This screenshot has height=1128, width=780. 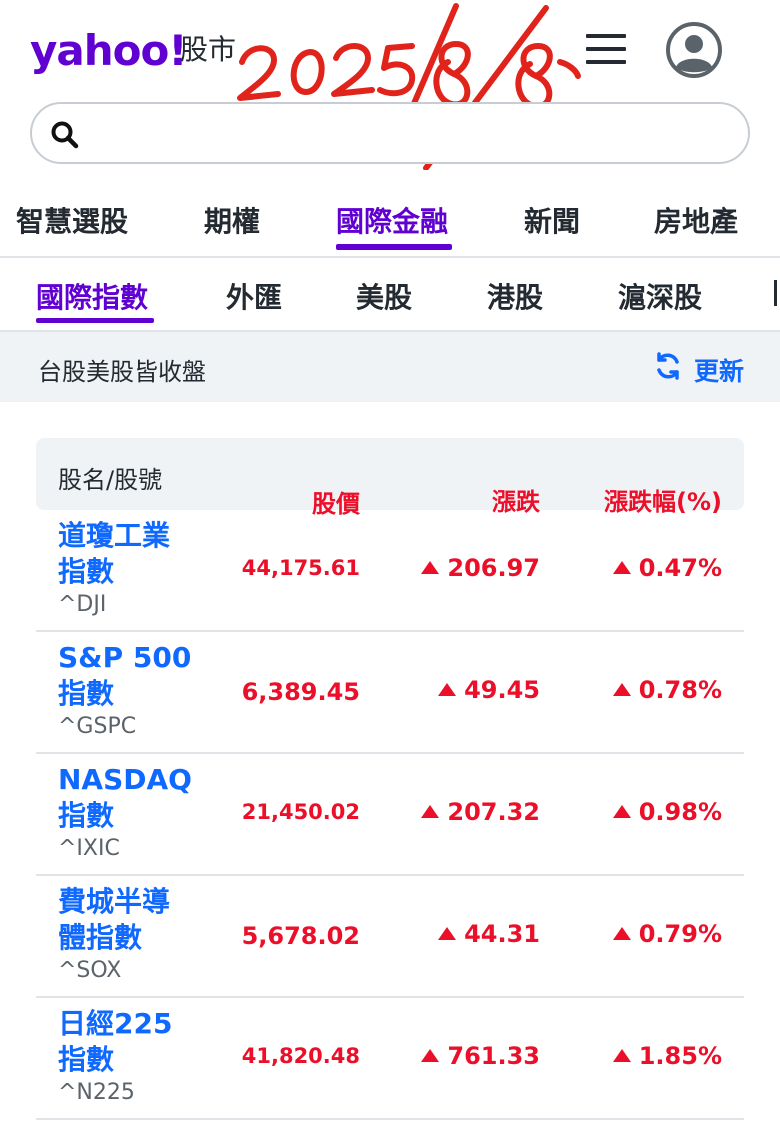 What do you see at coordinates (516, 502) in the screenshot?
I see `header-change: 漲跌` at bounding box center [516, 502].